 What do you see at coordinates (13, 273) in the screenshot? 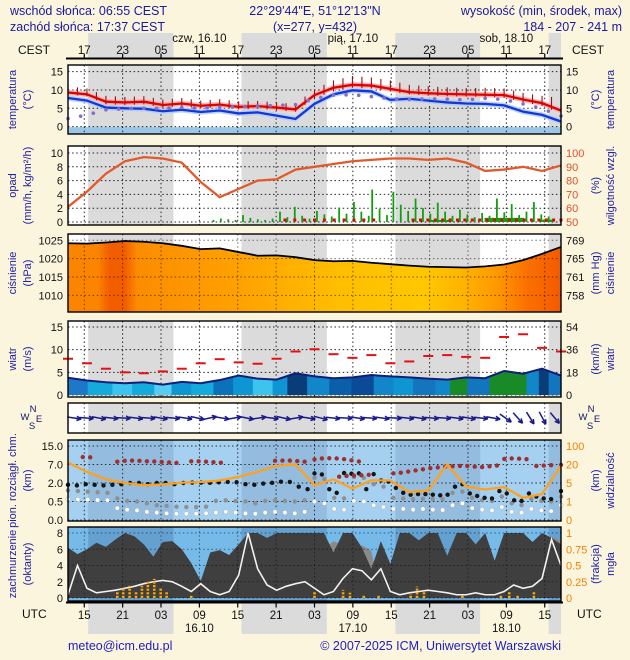
I see `svg-text: ciśnienie` at bounding box center [13, 273].